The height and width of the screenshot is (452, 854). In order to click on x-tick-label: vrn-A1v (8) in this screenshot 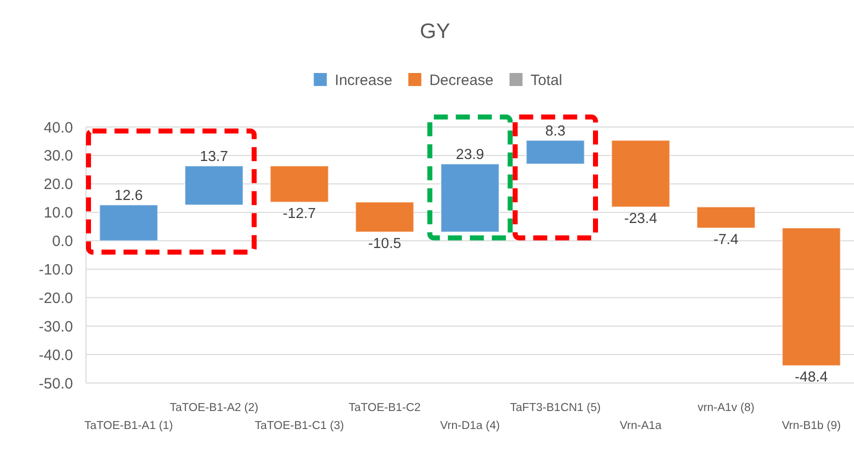, I will do `click(726, 408)`.